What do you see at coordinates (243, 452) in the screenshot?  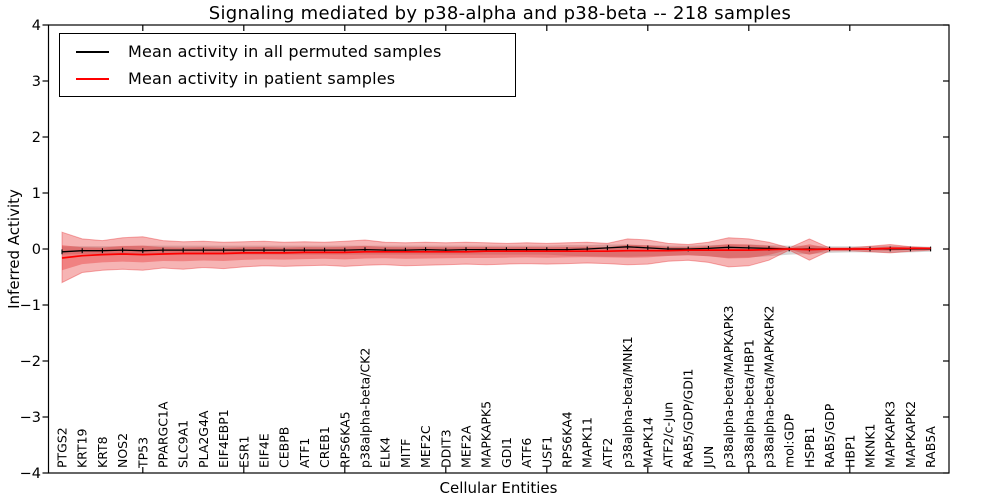 I see `category-label: ESR1` at bounding box center [243, 452].